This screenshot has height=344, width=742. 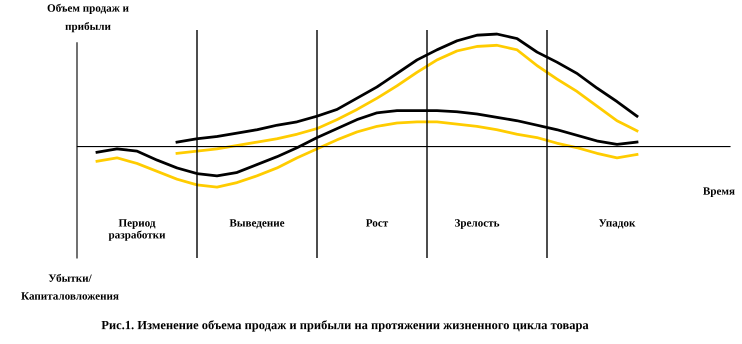 What do you see at coordinates (257, 223) in the screenshot?
I see `x-tick-label: Выведение` at bounding box center [257, 223].